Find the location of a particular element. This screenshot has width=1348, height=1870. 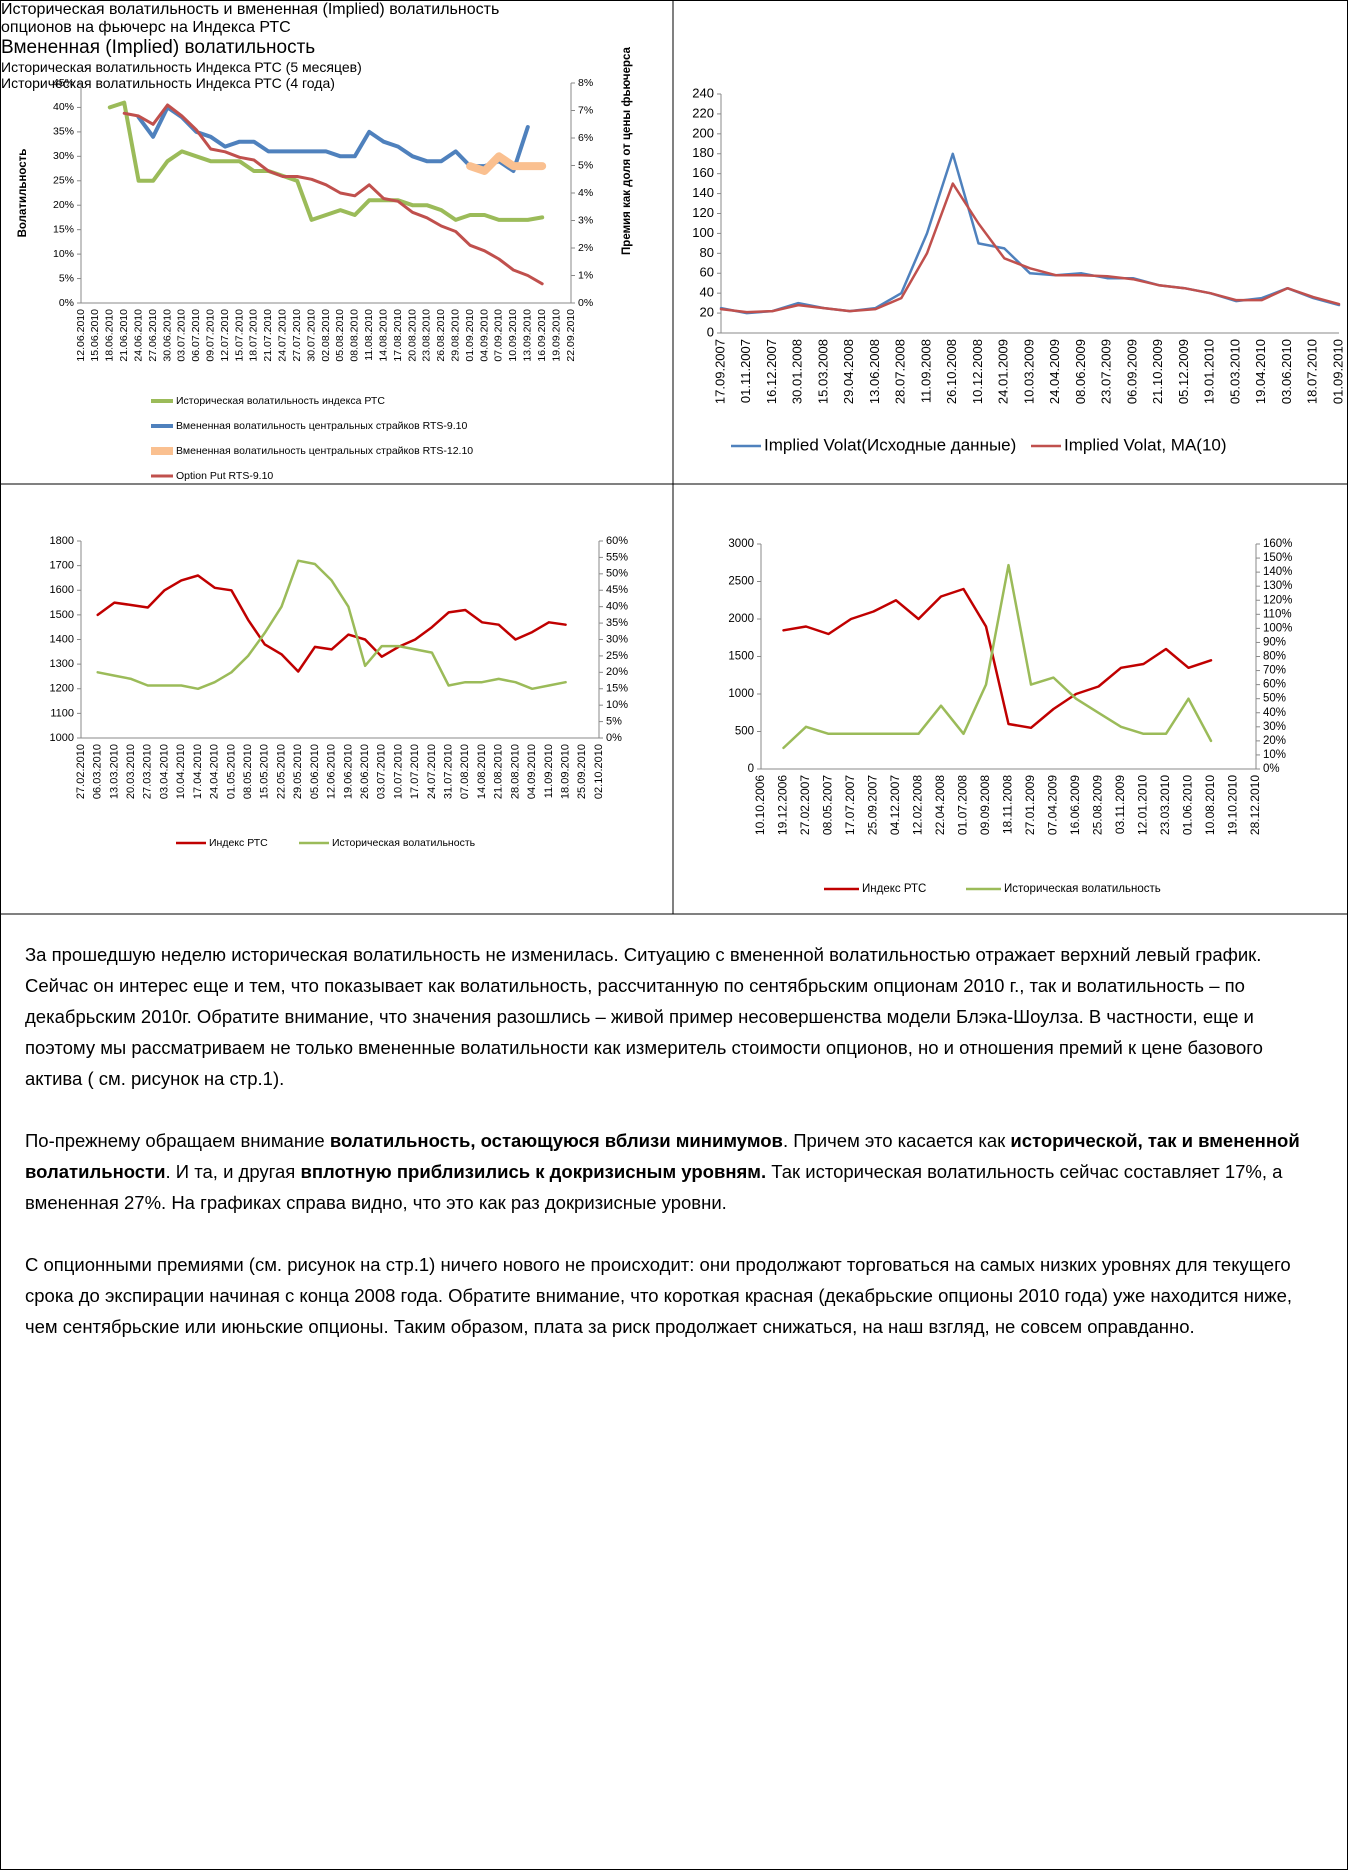

x-tick-label: 25.09.2007 is located at coordinates (873, 805).